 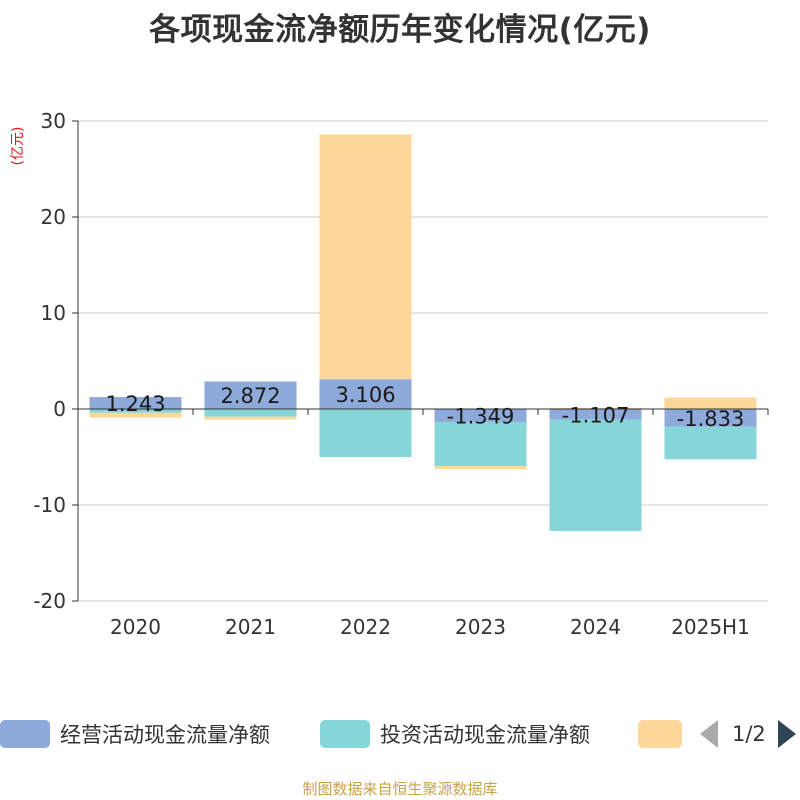 What do you see at coordinates (135, 415) in the screenshot?
I see `bar-series-2-2020` at bounding box center [135, 415].